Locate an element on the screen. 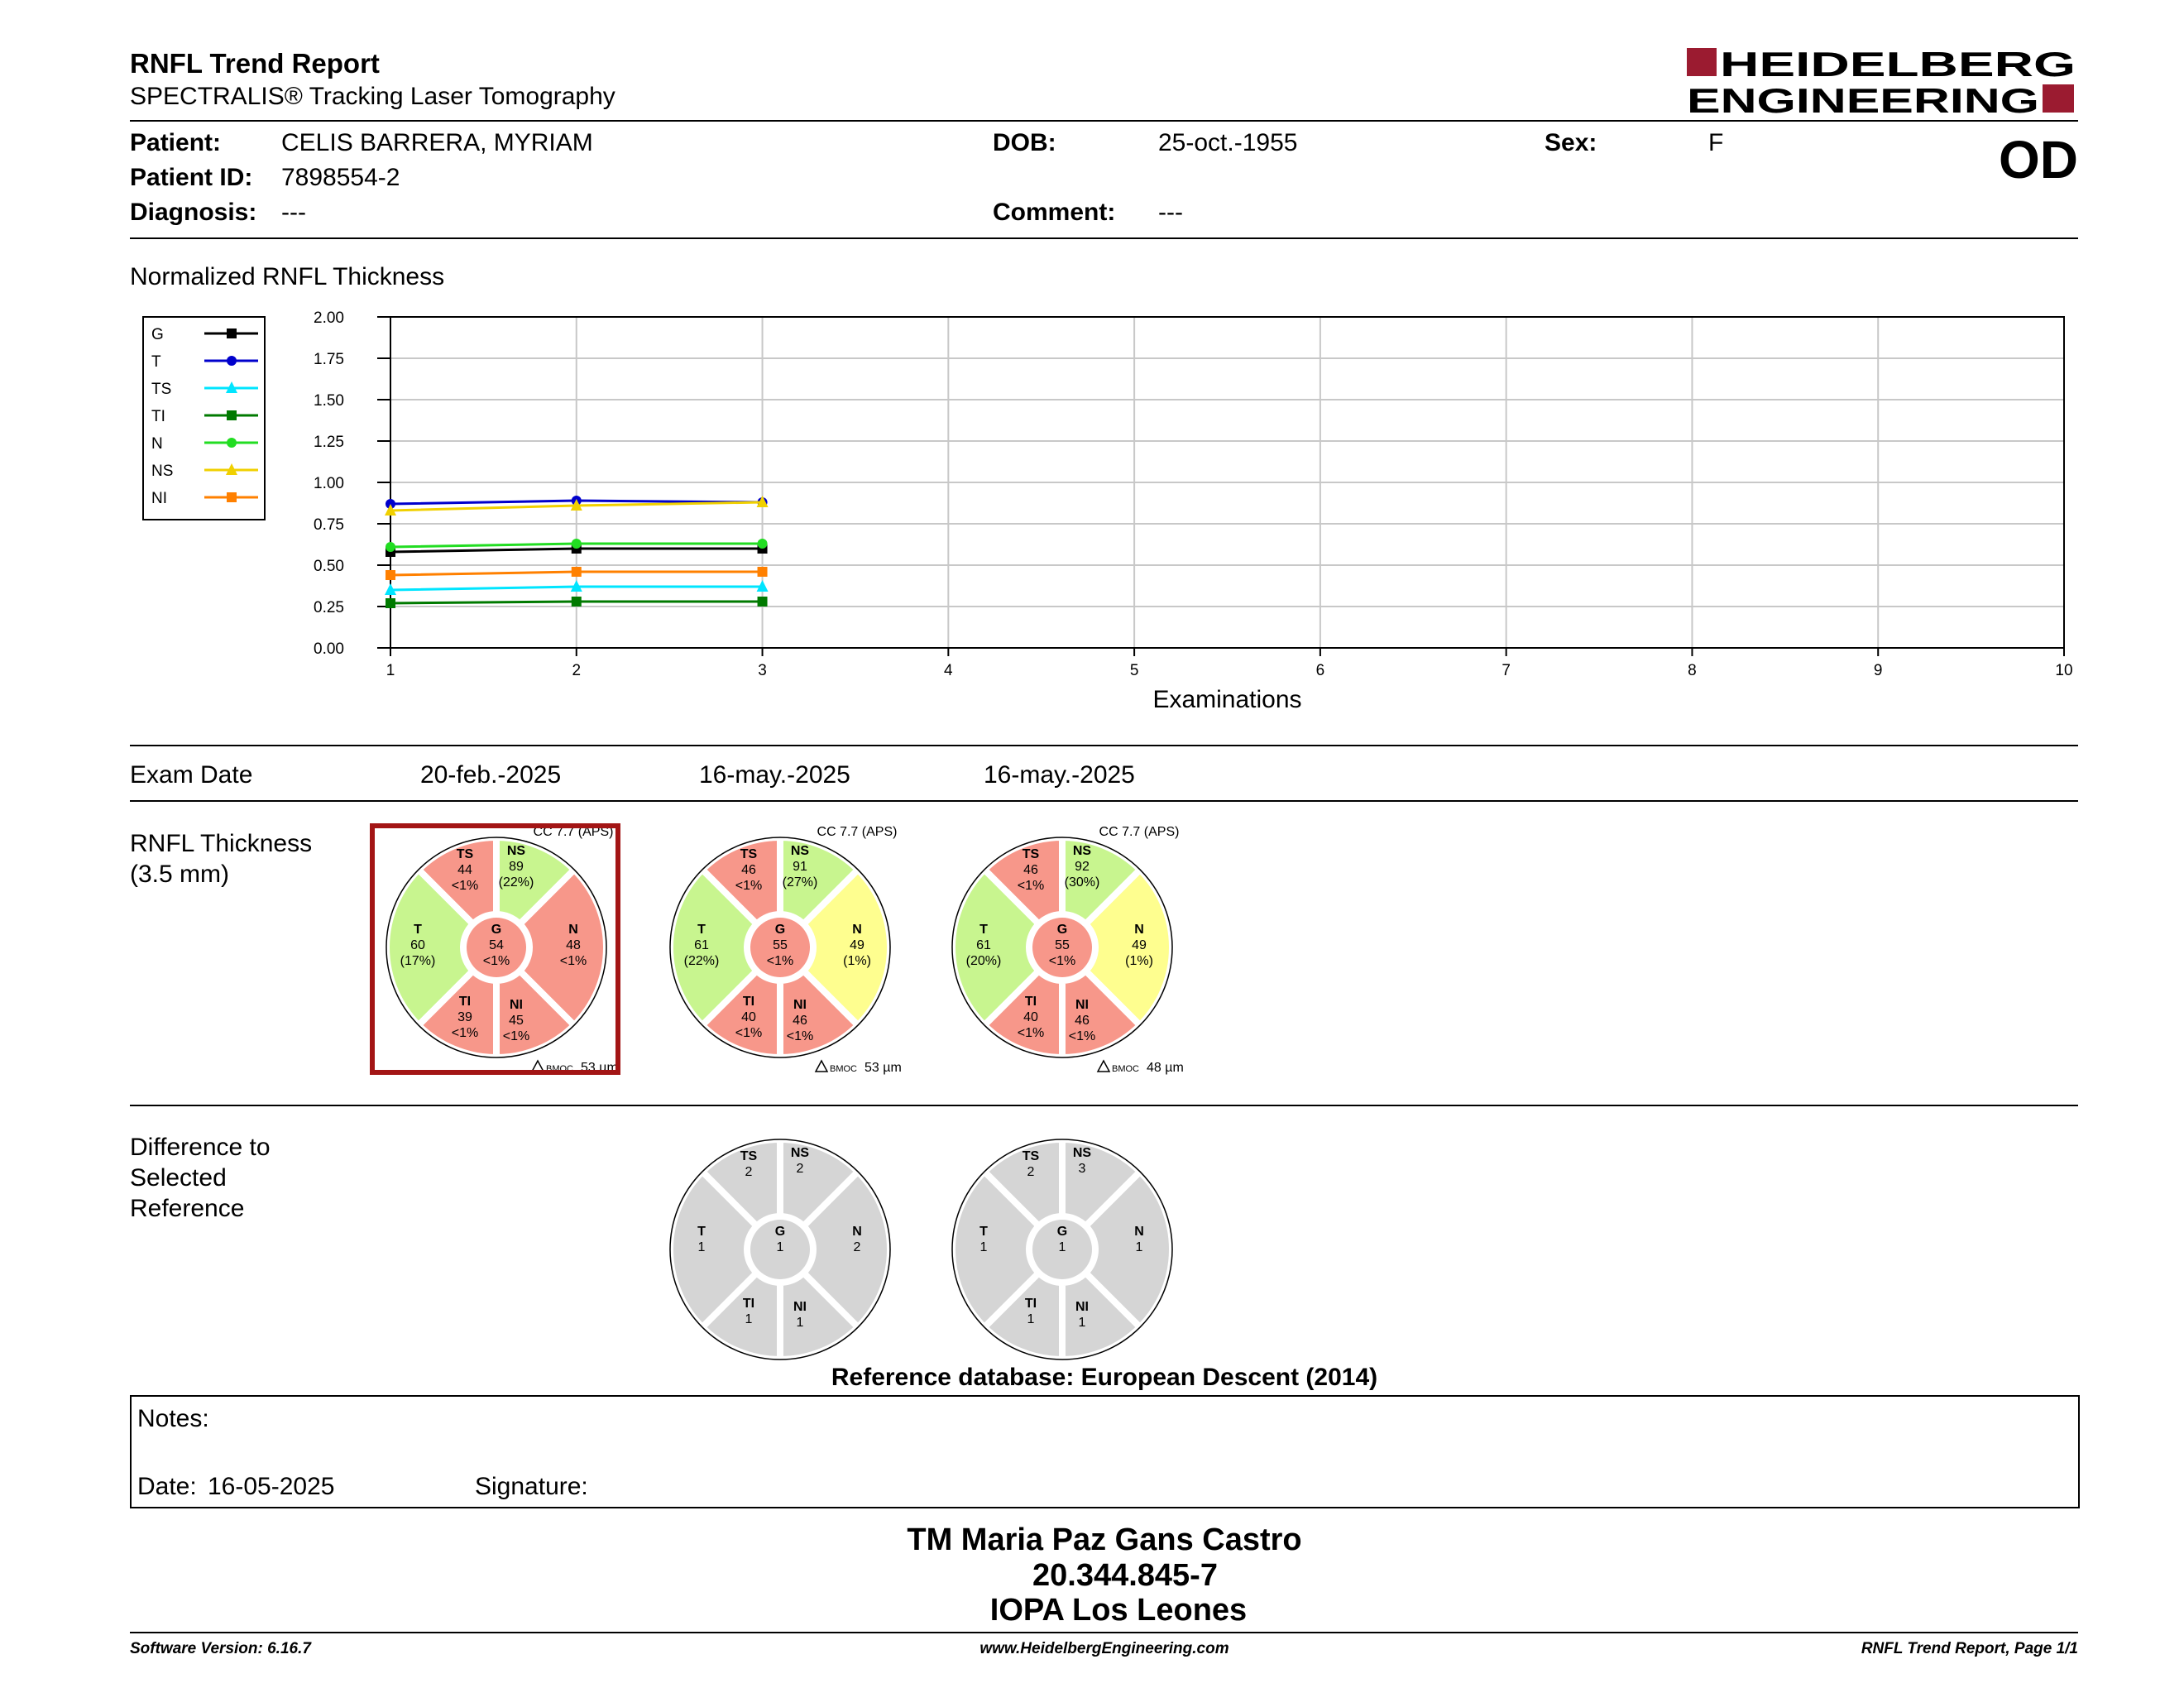 Image resolution: width=2184 pixels, height=1688 pixels. sector-pct-ni: <1% is located at coordinates (800, 1036).